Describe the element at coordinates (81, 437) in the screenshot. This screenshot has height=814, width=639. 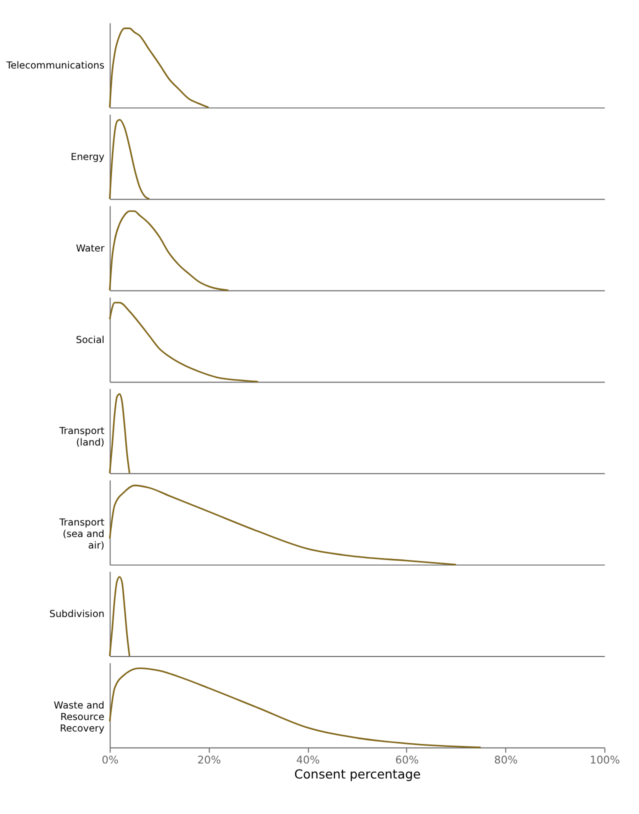
I see `y-axis-title: Transport (land)` at that location.